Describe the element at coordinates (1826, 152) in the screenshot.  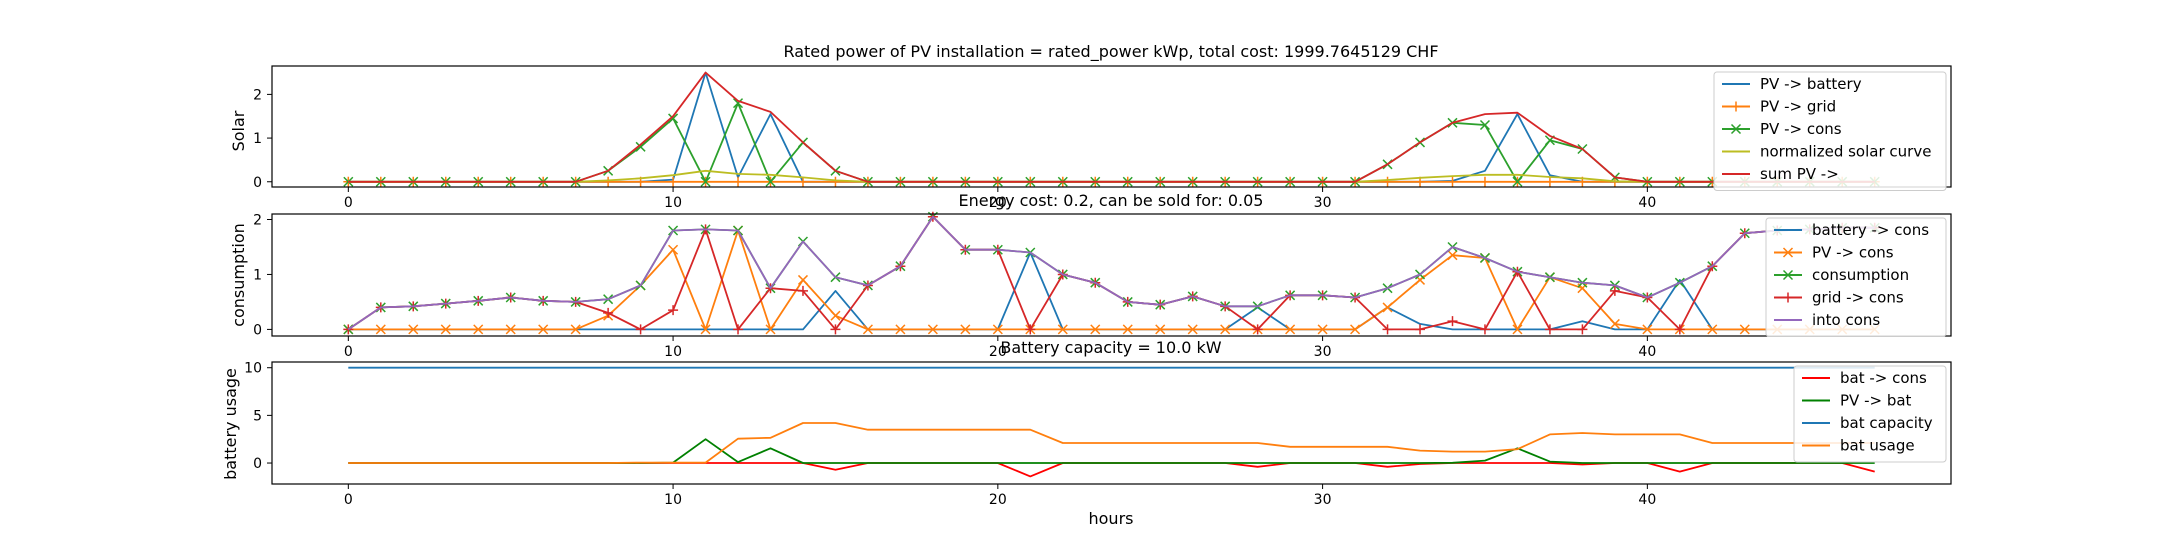
I see `legend-entry: normalized solar curve` at that location.